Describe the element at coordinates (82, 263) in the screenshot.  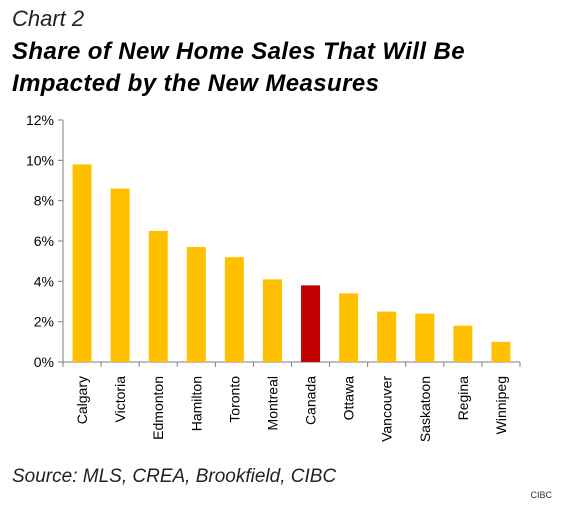
I see `bar-calgary` at that location.